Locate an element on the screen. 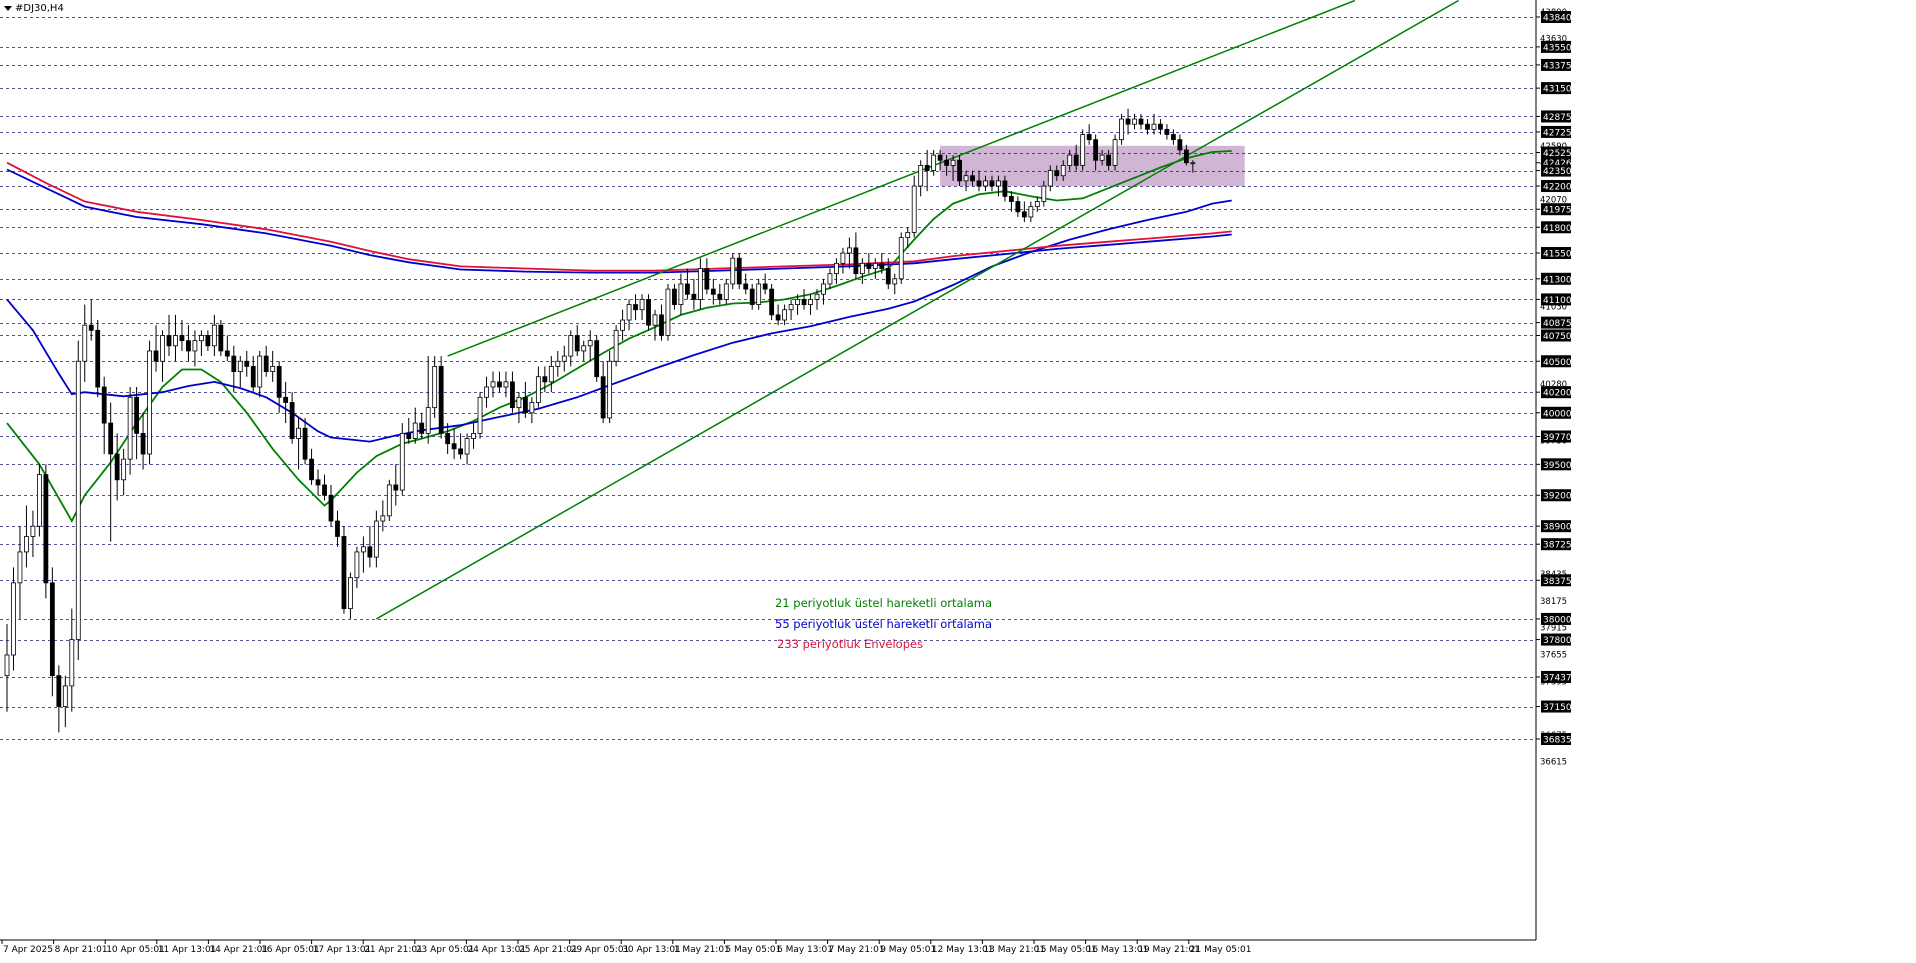 This screenshot has width=1916, height=963. time-axis-label: 24 Apr 13:01 is located at coordinates (496, 950).